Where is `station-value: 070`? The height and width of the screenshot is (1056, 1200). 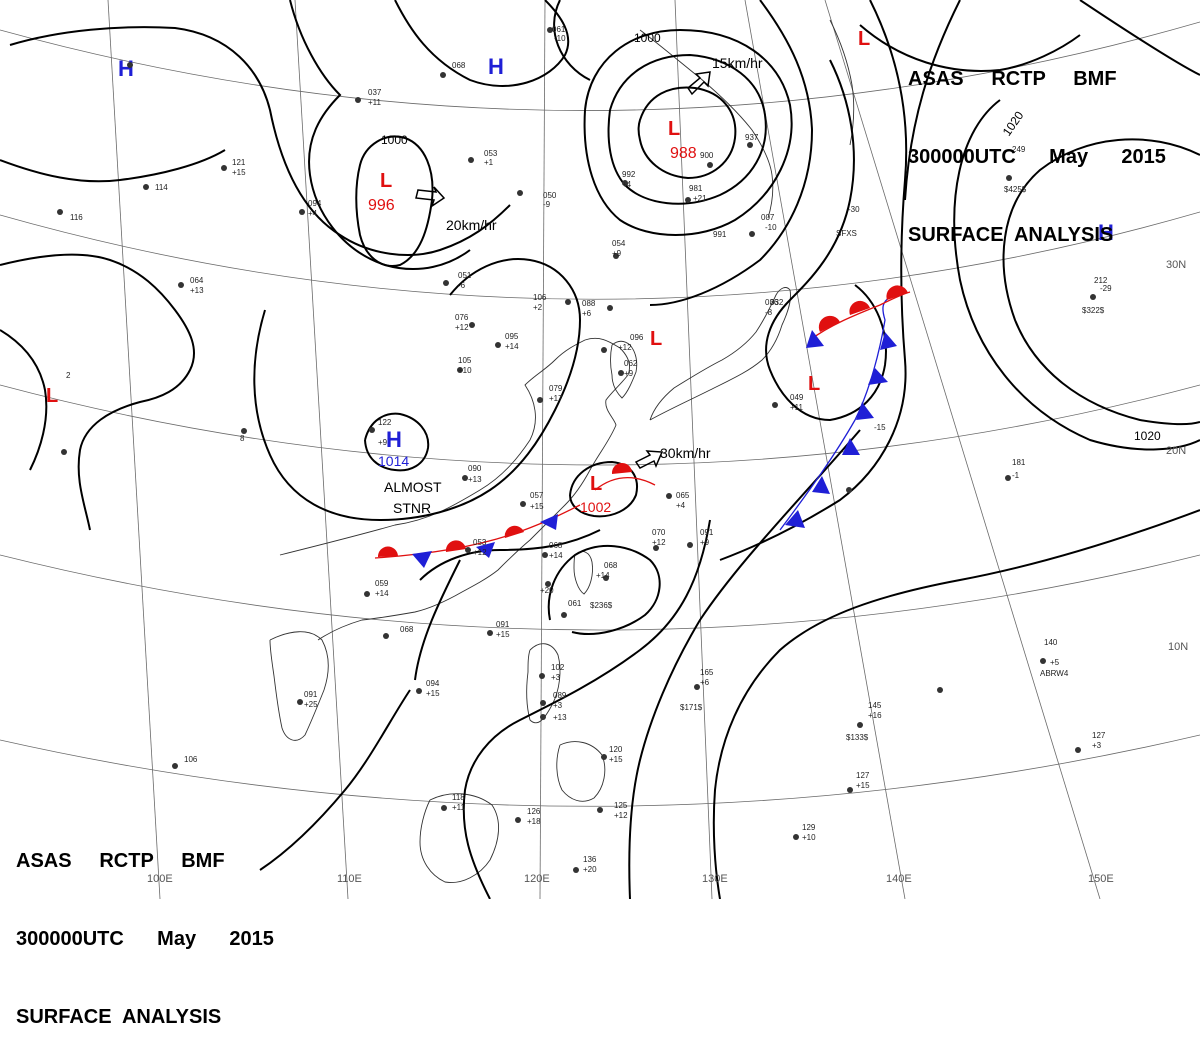
station-value: 070 is located at coordinates (659, 532).